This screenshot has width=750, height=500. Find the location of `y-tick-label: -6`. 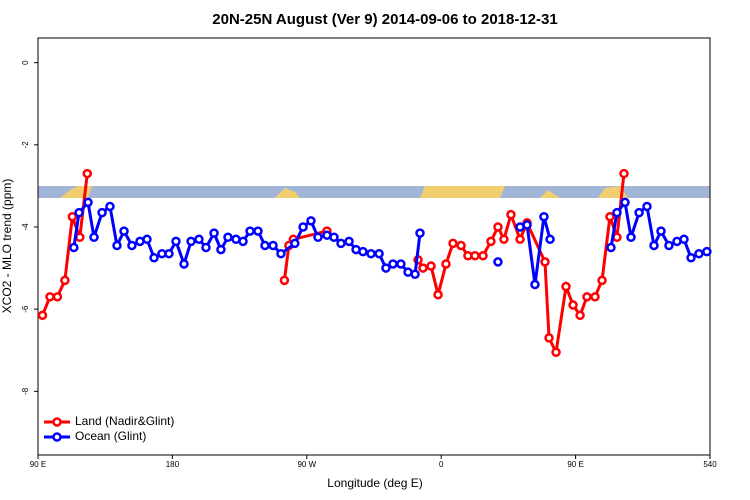

y-tick-label: -6 is located at coordinates (25, 309).